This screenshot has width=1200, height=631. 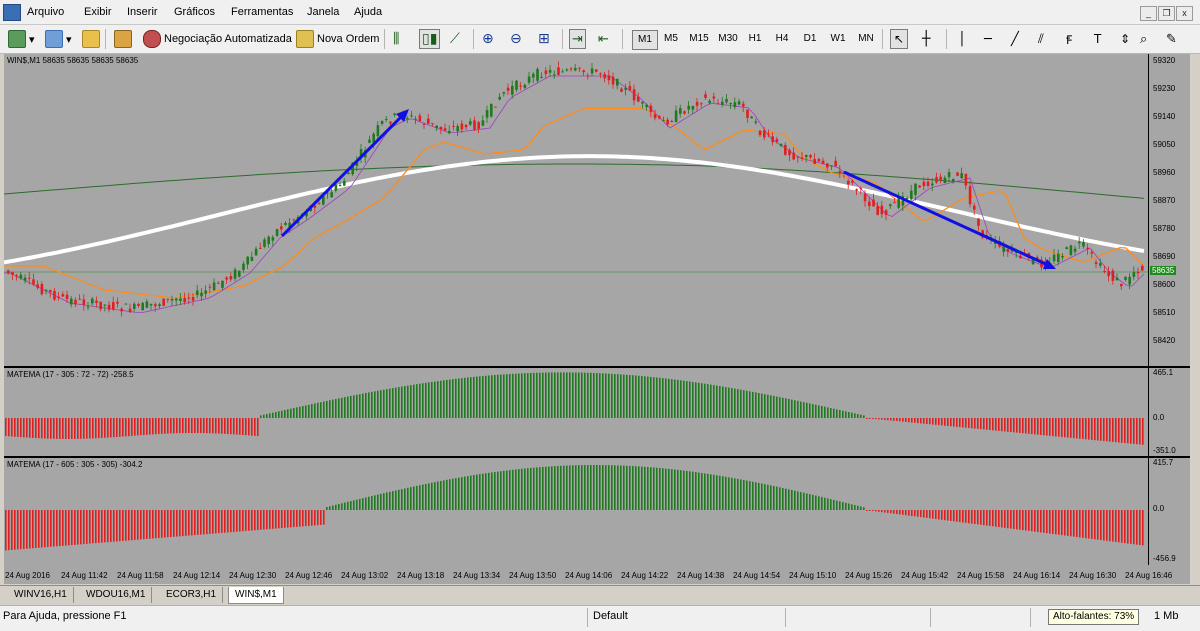 What do you see at coordinates (782, 38) in the screenshot?
I see `timeframe-h4: H4` at bounding box center [782, 38].